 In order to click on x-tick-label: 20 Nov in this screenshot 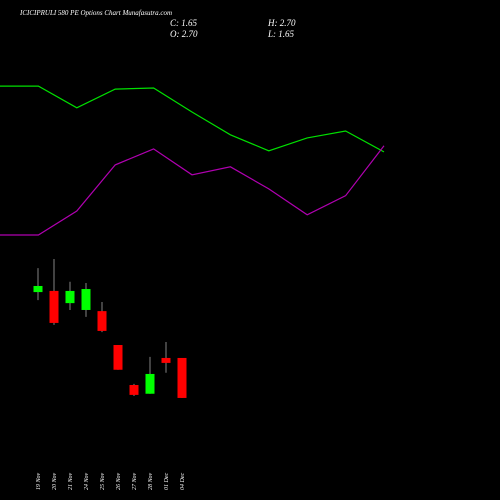, I will do `click(55, 481)`.